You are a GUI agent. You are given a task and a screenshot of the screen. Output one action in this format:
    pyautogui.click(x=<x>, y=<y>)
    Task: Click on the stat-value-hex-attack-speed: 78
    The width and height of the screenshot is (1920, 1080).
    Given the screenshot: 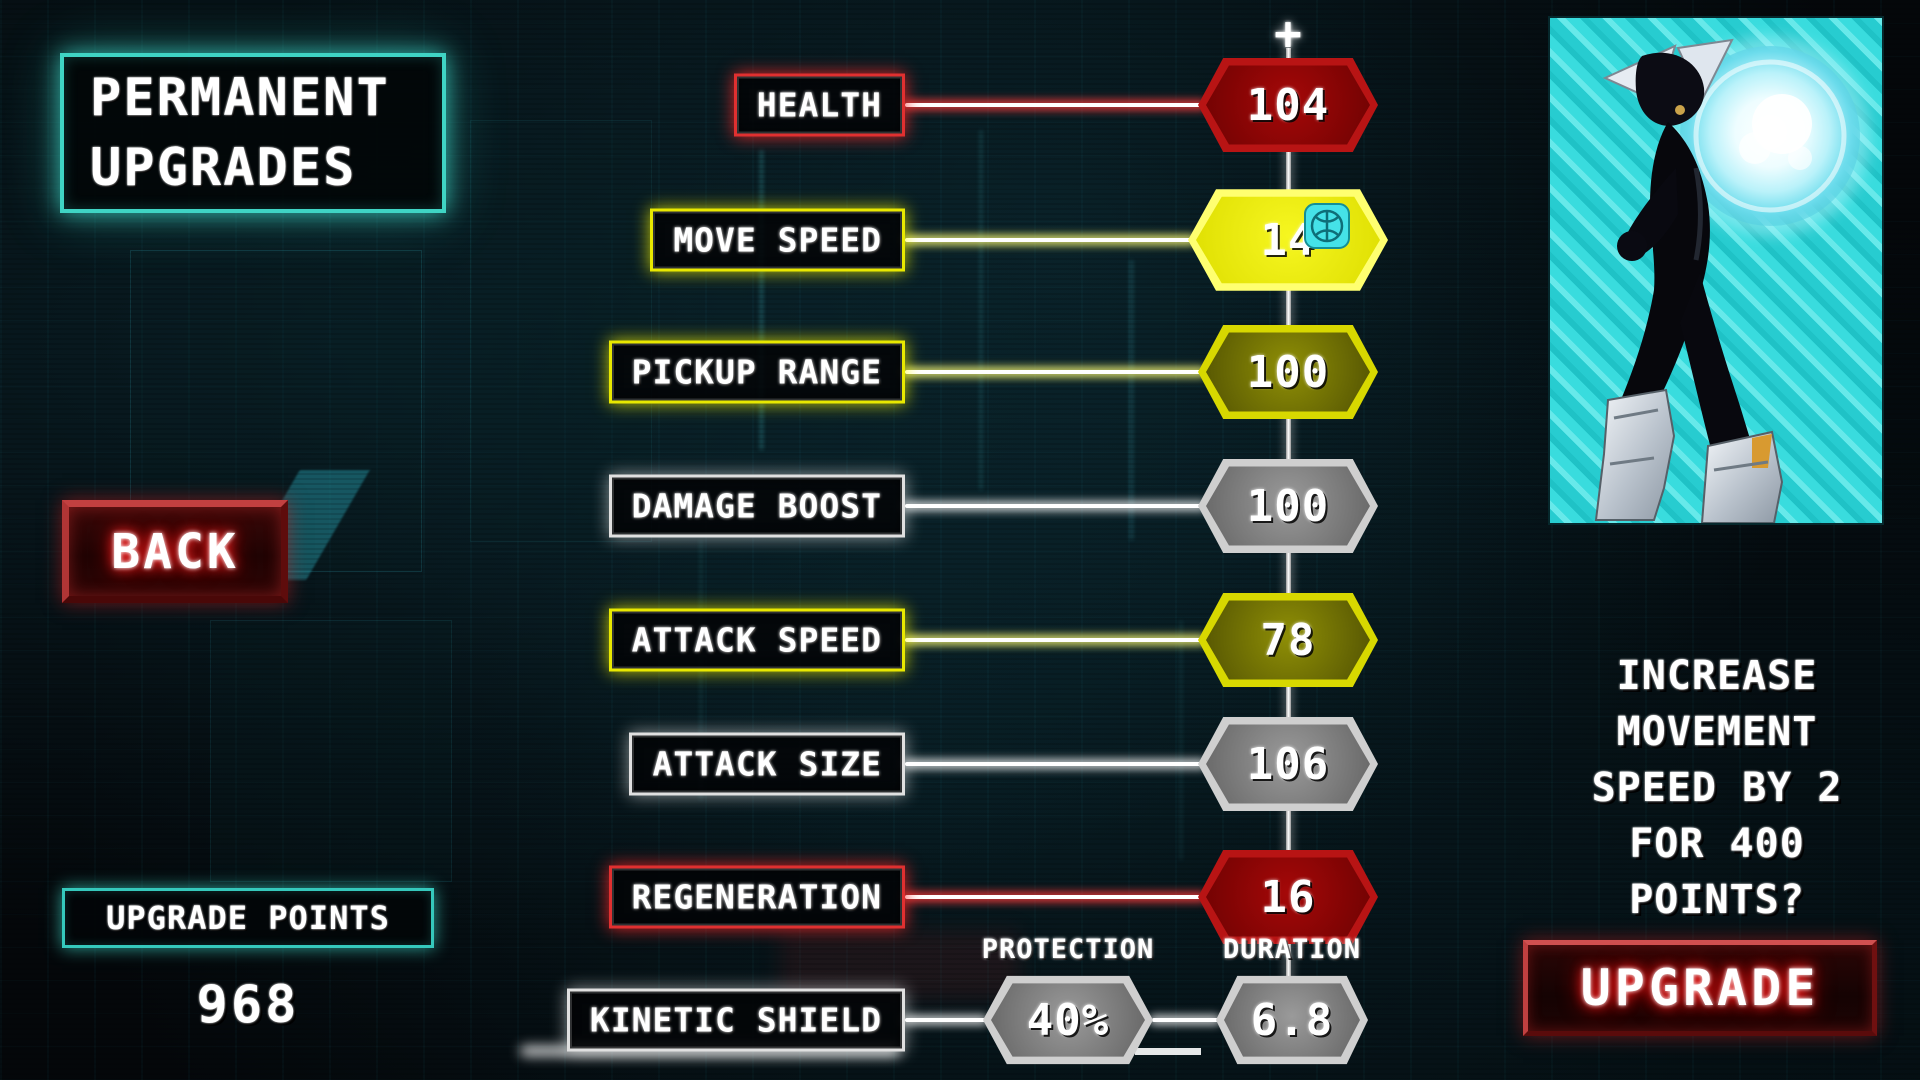 What is the action you would take?
    pyautogui.click(x=1288, y=640)
    